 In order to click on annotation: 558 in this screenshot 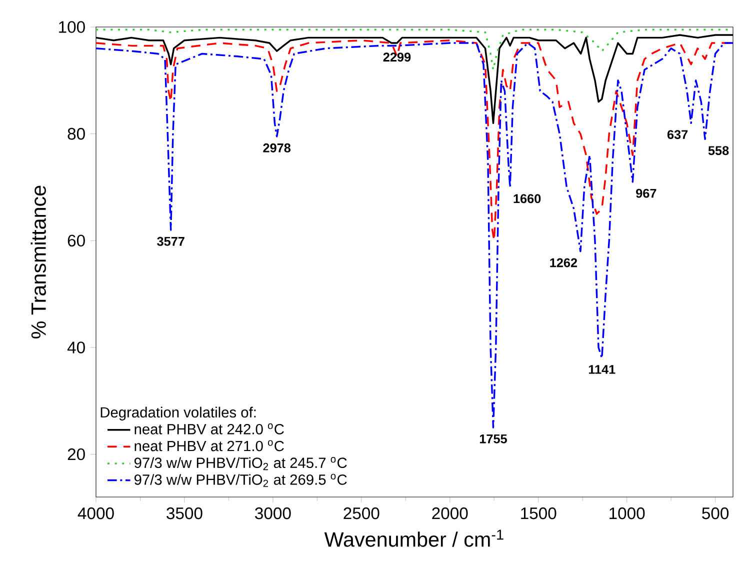, I will do `click(718, 151)`.